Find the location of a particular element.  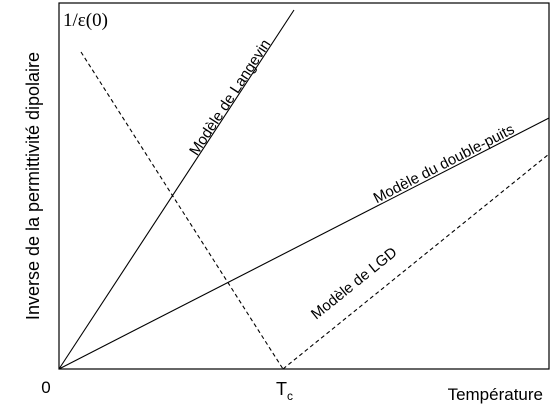

tc-label-base: T is located at coordinates (281, 389).